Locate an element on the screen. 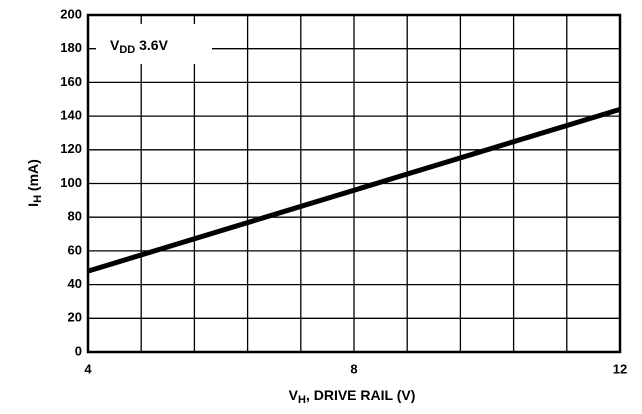 Image resolution: width=642 pixels, height=414 pixels. y-tick-label: 120 is located at coordinates (71, 148).